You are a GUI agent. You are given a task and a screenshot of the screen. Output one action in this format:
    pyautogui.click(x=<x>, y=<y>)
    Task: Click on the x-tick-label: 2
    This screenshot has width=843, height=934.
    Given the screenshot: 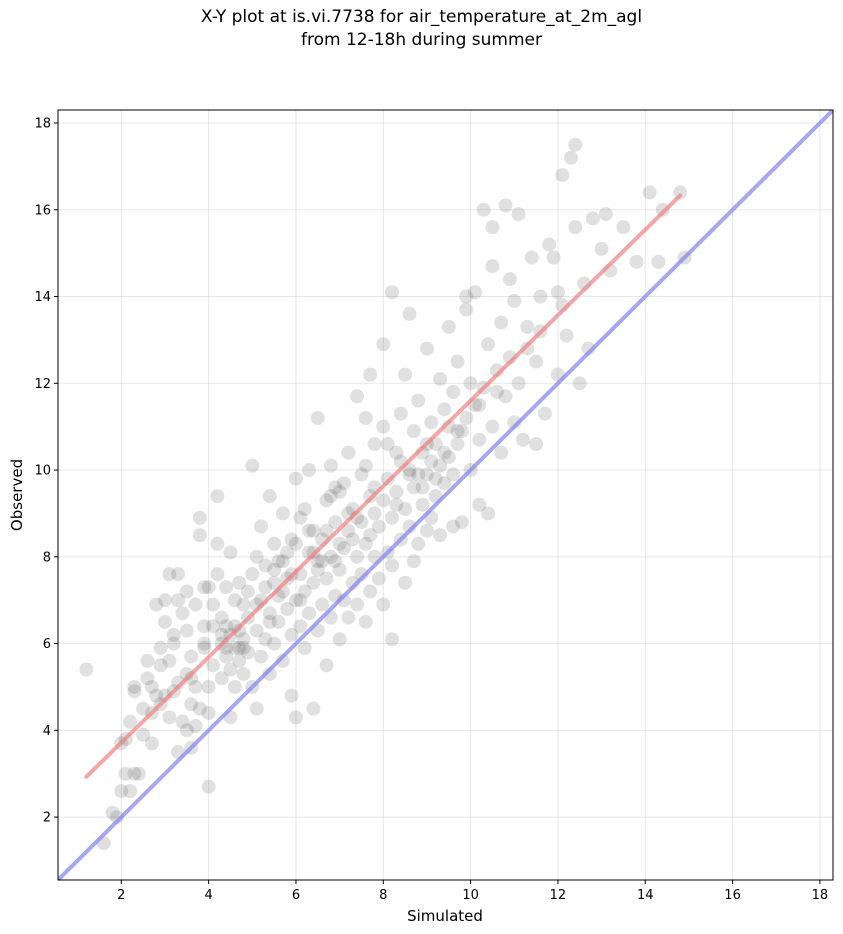 What is the action you would take?
    pyautogui.click(x=121, y=895)
    